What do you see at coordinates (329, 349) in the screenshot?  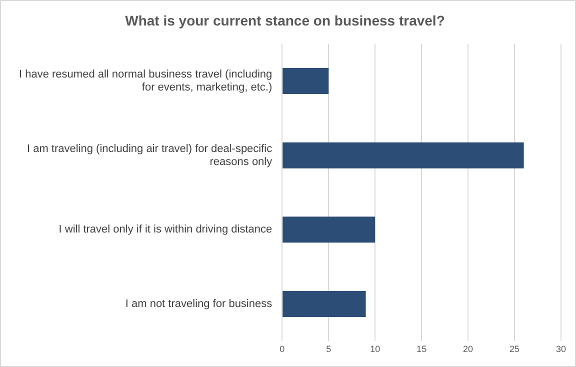 I see `x-tick-label: 5` at bounding box center [329, 349].